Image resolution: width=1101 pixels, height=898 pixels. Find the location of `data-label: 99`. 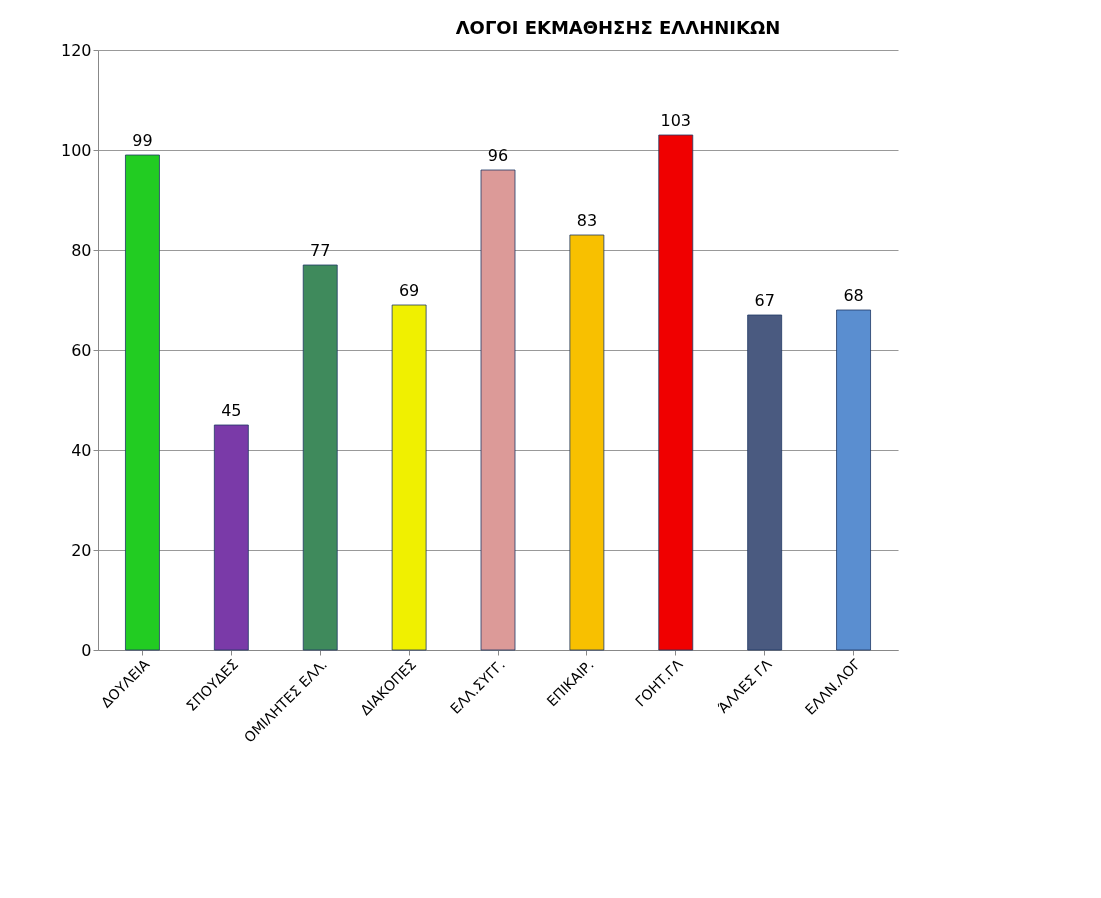

data-label: 99 is located at coordinates (142, 140).